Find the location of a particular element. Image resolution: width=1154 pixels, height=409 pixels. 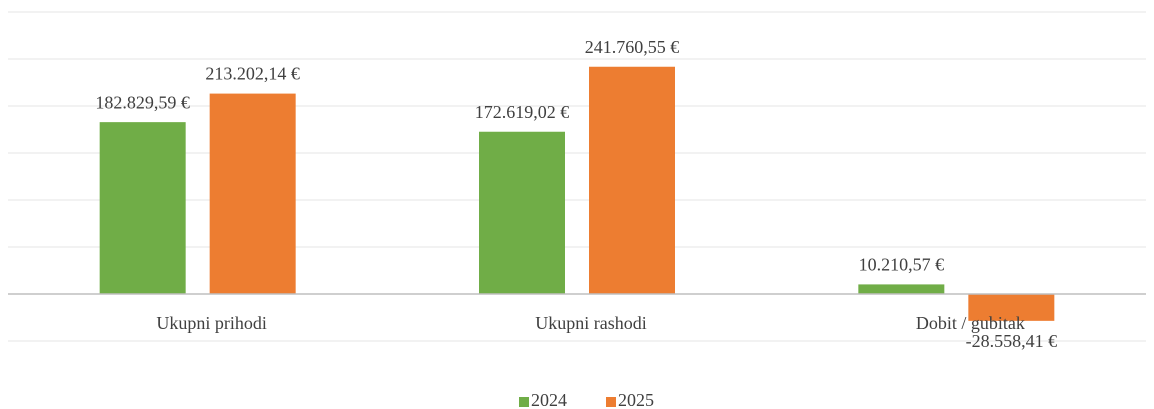

x-tick-label: Ukupni prihodi is located at coordinates (211, 323).